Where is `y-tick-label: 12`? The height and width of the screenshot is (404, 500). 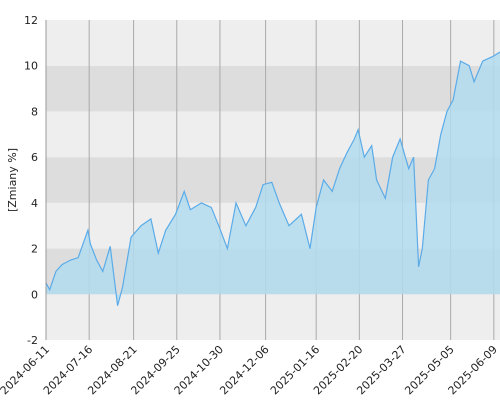 y-tick-label: 12 is located at coordinates (31, 20).